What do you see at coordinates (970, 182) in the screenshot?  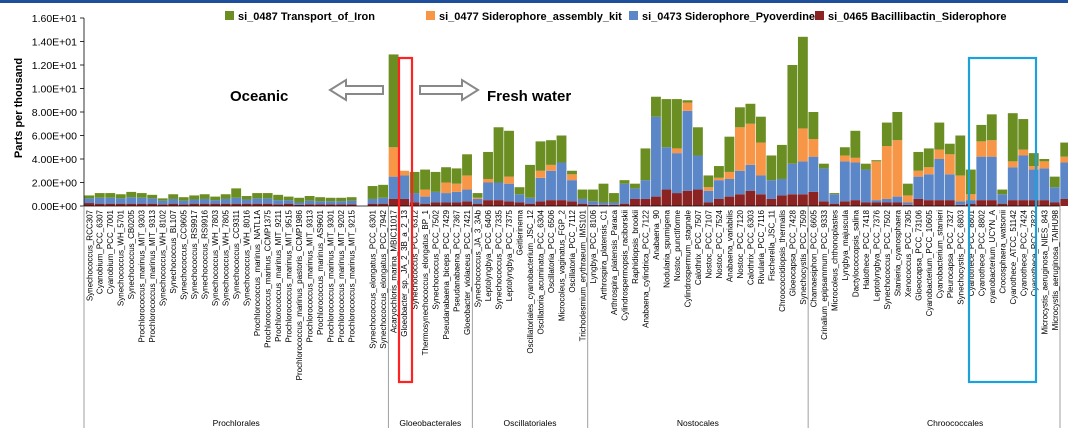 I see `bar-segment-Cyanothece_PCC_8801-s3` at bounding box center [970, 182].